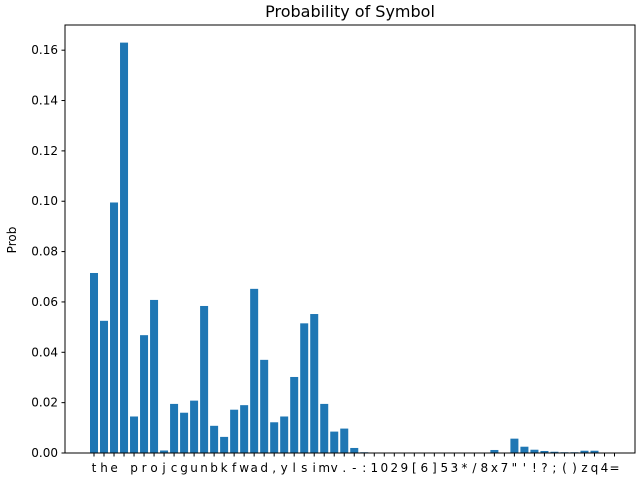 Image resolution: width=640 pixels, height=480 pixels. What do you see at coordinates (113, 468) in the screenshot?
I see `x-tick-label: e` at bounding box center [113, 468].